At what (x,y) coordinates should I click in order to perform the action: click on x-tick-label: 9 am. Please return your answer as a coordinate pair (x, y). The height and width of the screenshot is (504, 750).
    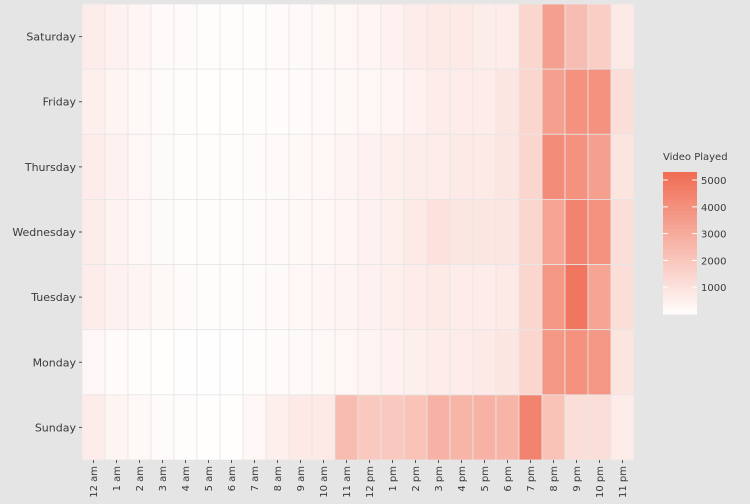
    Looking at the image, I should click on (301, 478).